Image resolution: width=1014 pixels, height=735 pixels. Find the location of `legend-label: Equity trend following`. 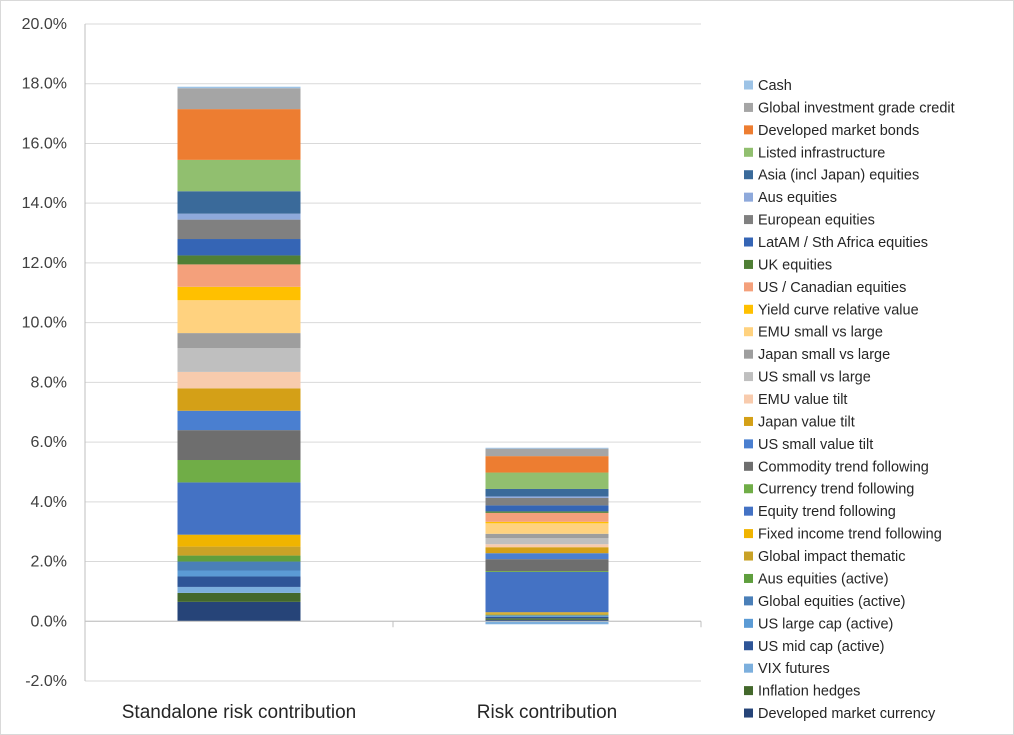

legend-label: Equity trend following is located at coordinates (827, 512).